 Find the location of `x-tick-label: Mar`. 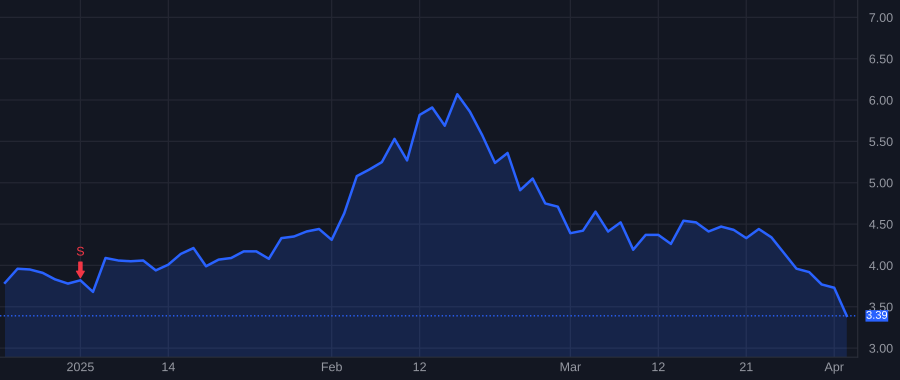

x-tick-label: Mar is located at coordinates (570, 367).